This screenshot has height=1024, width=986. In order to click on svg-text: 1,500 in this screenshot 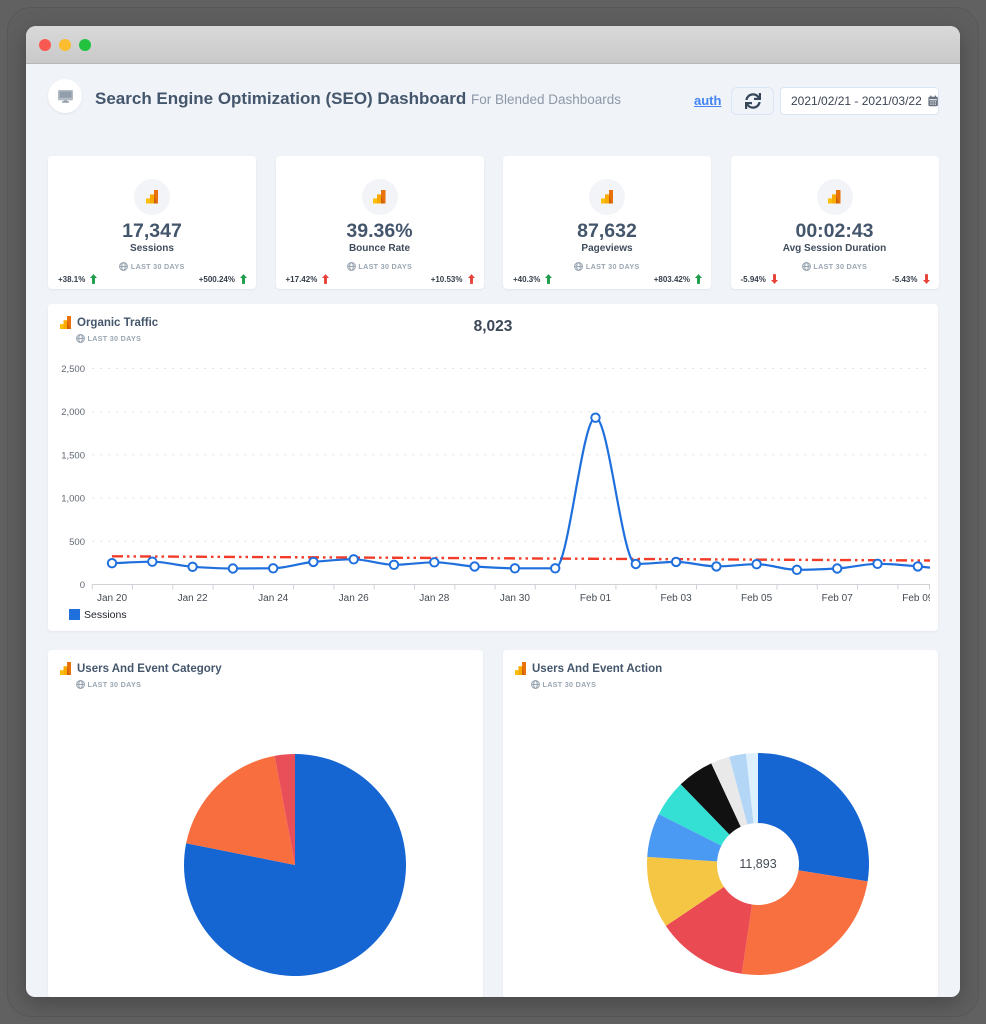, I will do `click(73, 455)`.